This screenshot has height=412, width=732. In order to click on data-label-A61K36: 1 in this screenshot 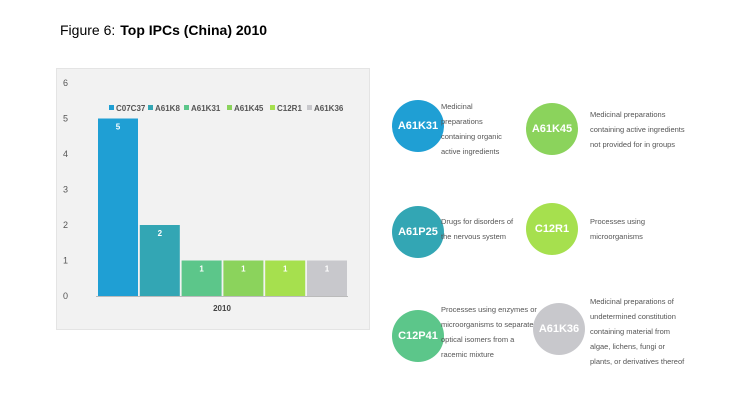, I will do `click(327, 269)`.